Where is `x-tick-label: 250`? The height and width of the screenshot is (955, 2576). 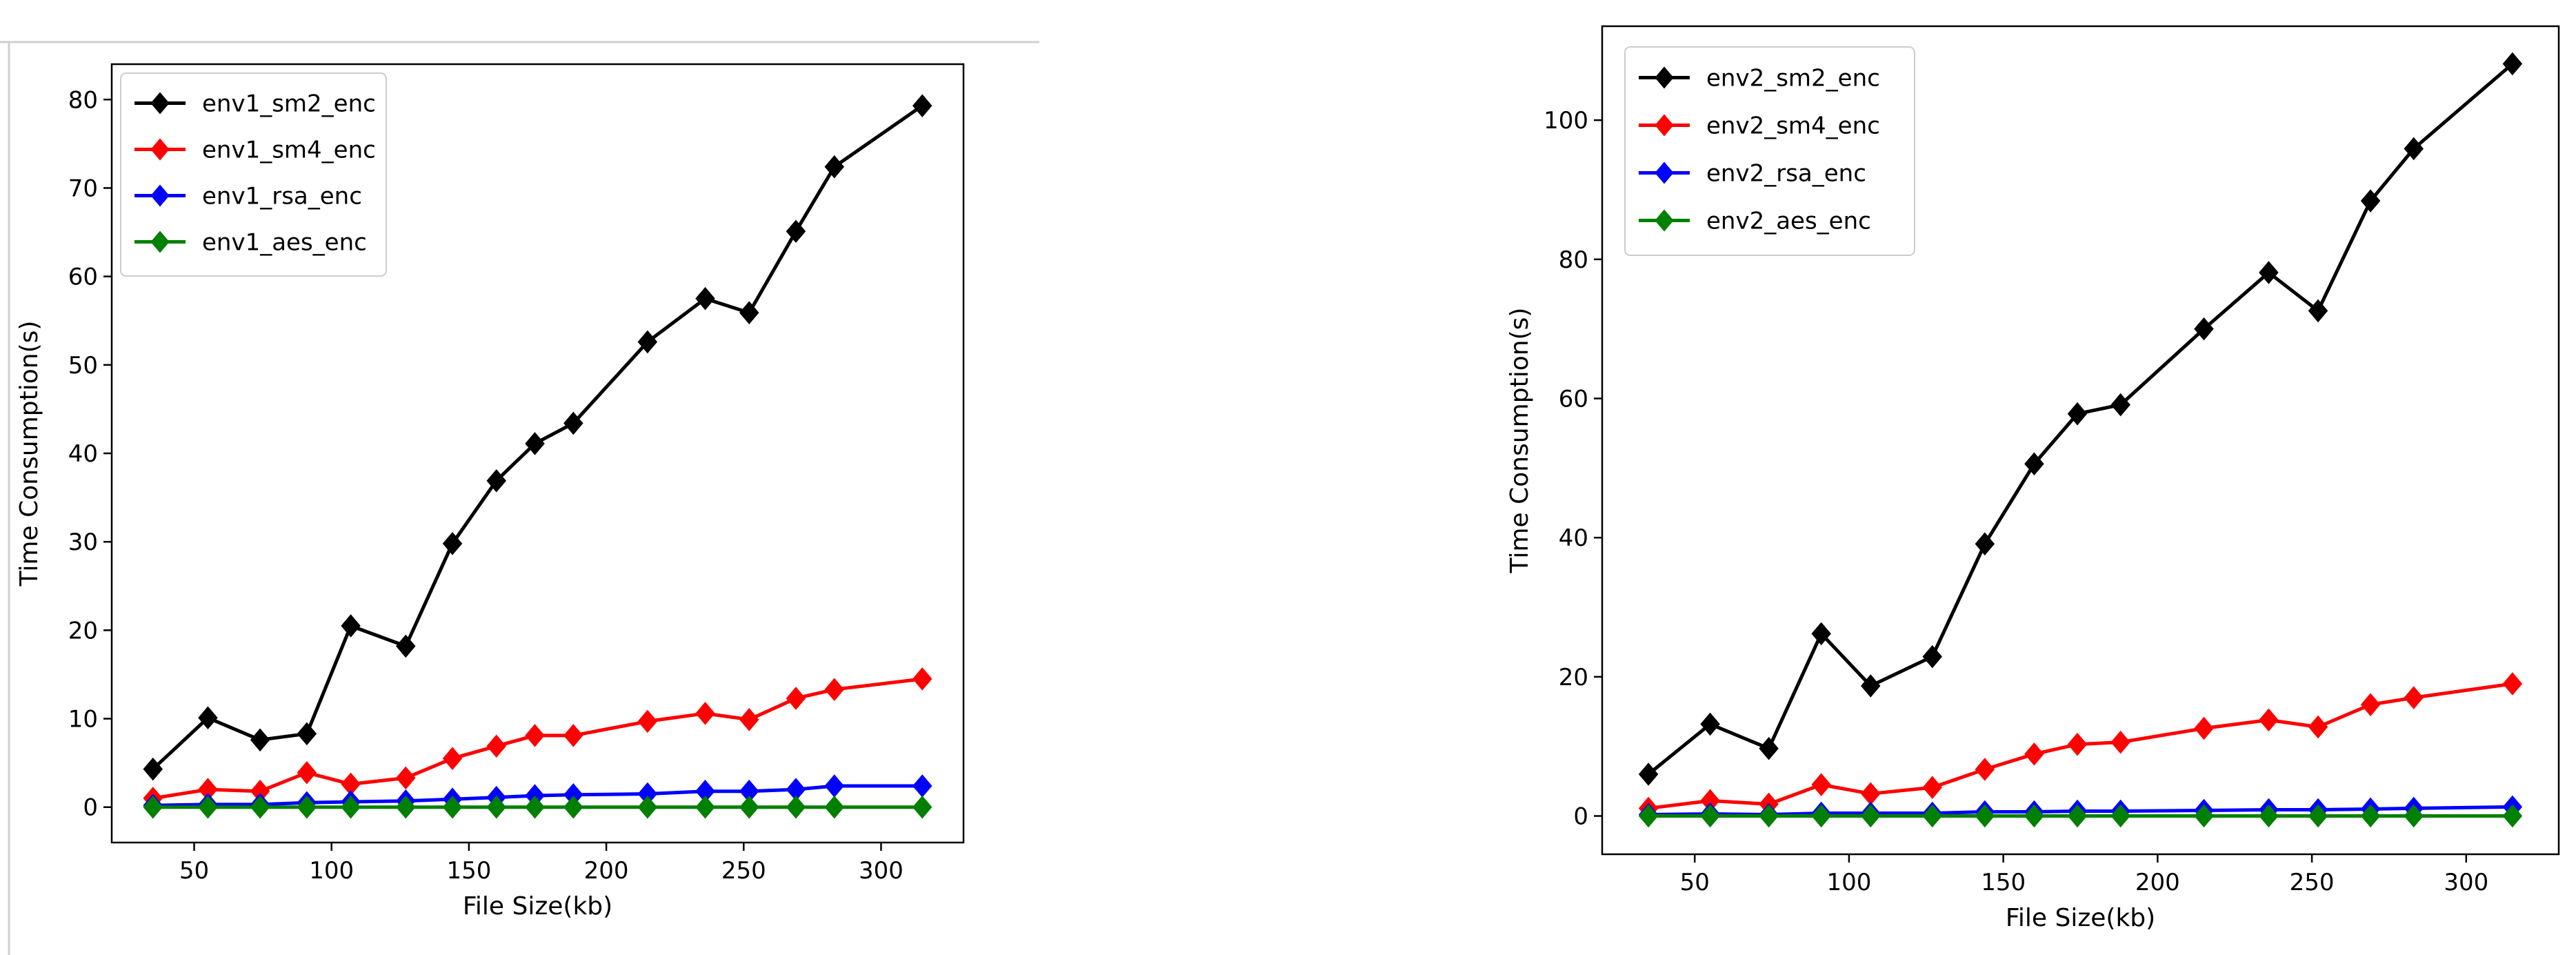 x-tick-label: 250 is located at coordinates (743, 871).